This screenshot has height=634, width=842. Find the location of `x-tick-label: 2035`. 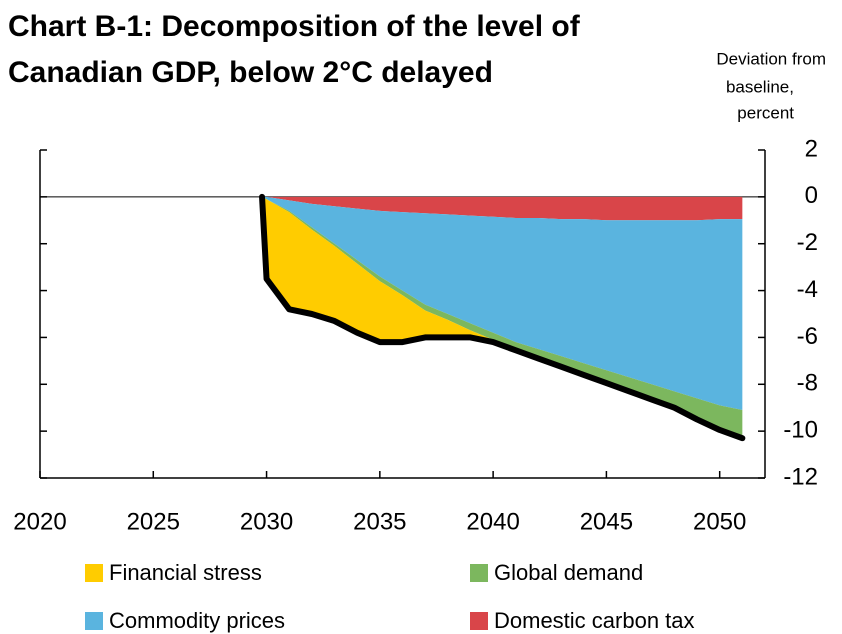

x-tick-label: 2035 is located at coordinates (379, 521).